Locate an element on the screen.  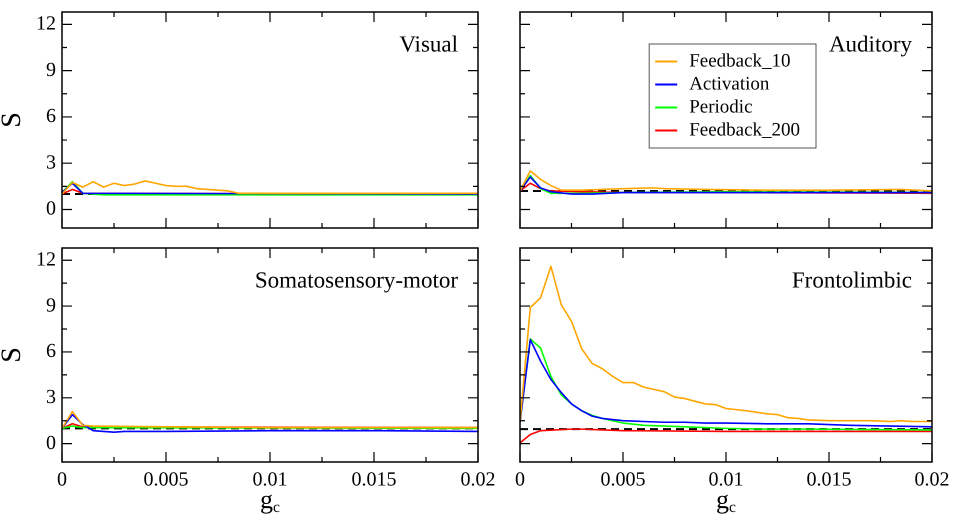
text: Auditory is located at coordinates (870, 44).